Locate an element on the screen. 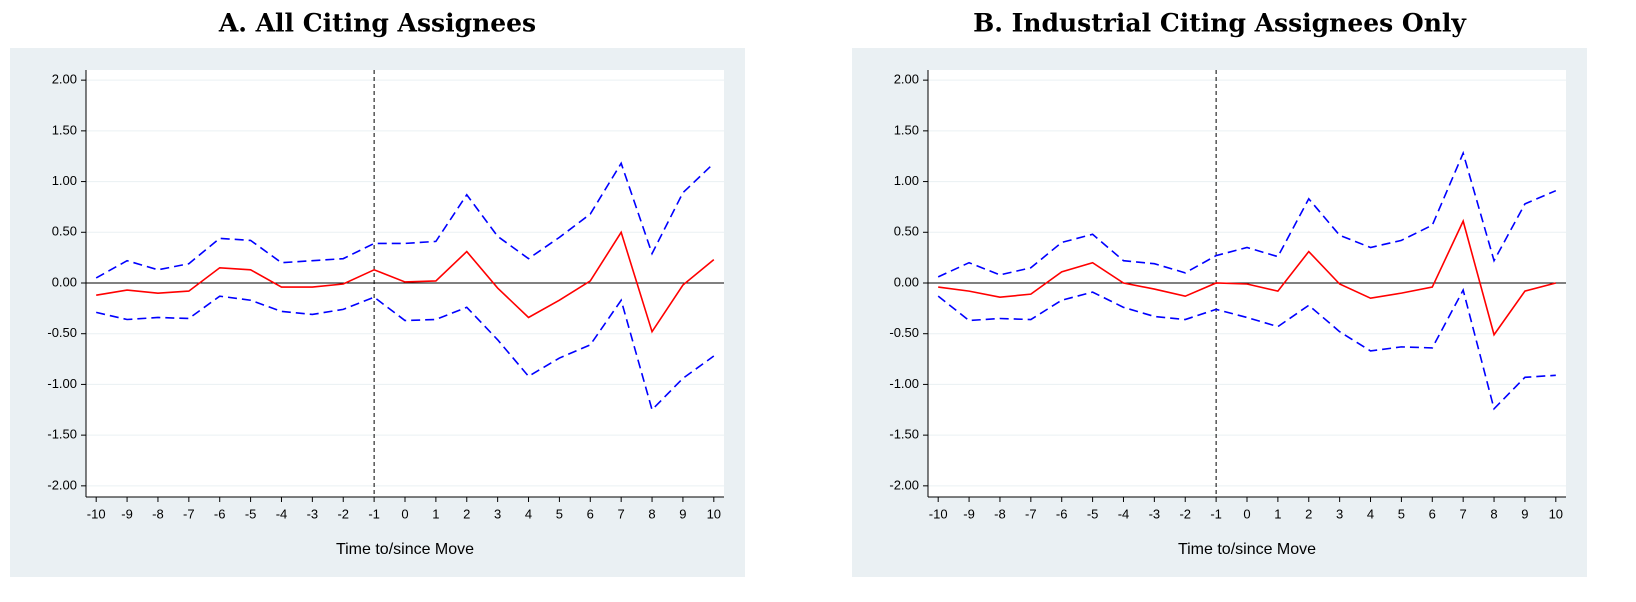 The width and height of the screenshot is (1636, 602). chart-title: A. All Citing Assignees is located at coordinates (377, 23).